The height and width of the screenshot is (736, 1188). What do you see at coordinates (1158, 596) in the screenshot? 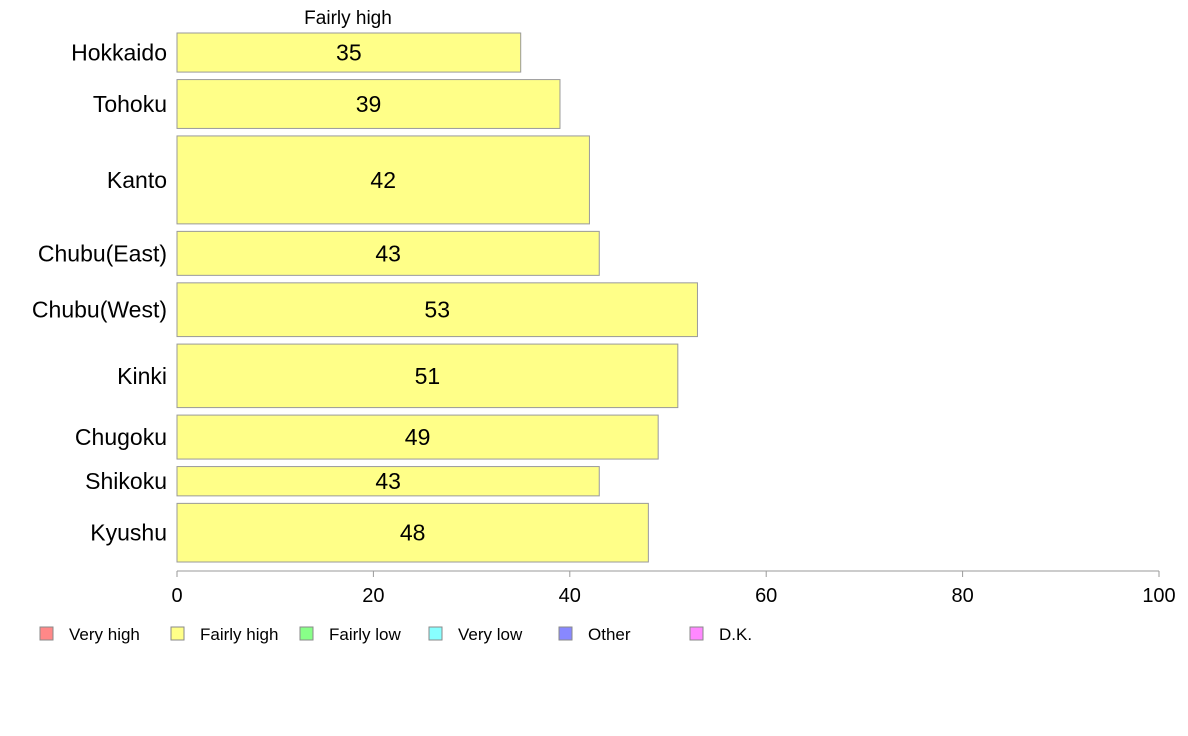
I see `x-tick-label: 100` at bounding box center [1158, 596].